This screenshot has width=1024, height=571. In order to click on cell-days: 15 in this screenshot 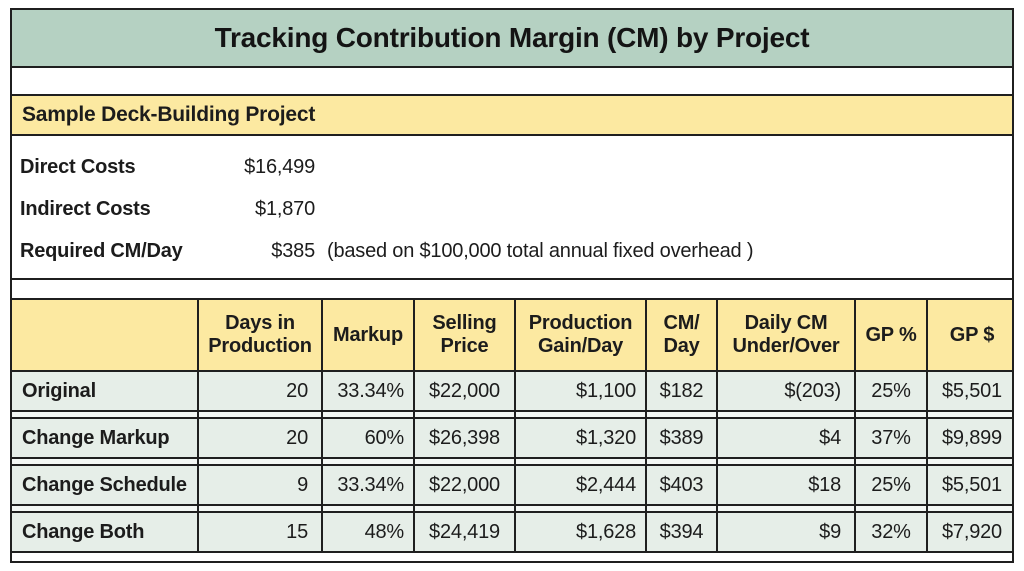, I will do `click(260, 532)`.